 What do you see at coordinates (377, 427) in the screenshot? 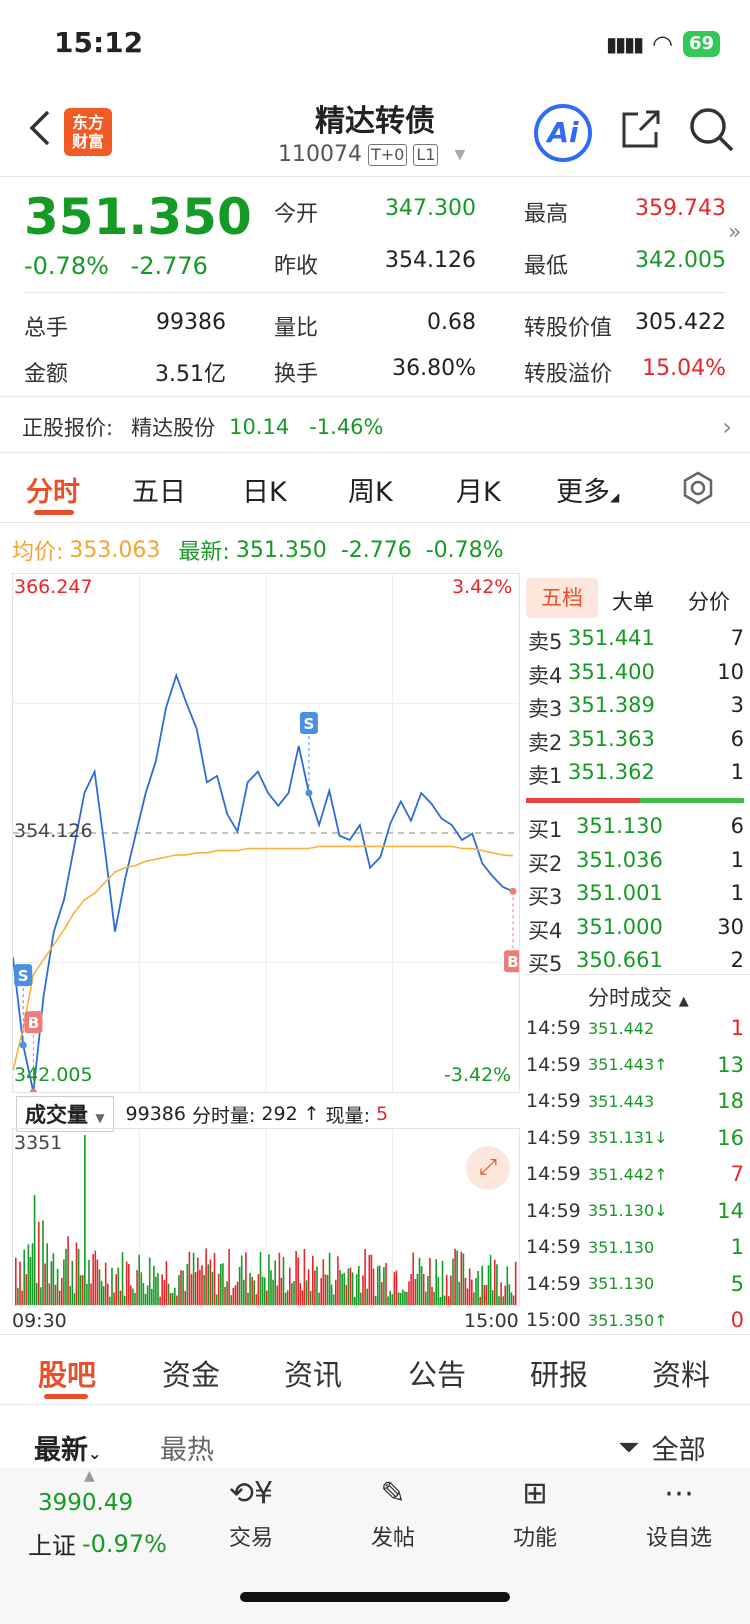
I see `underlying-row: 正股报价: 精达股份 10.14 -1.46% ›` at bounding box center [377, 427].